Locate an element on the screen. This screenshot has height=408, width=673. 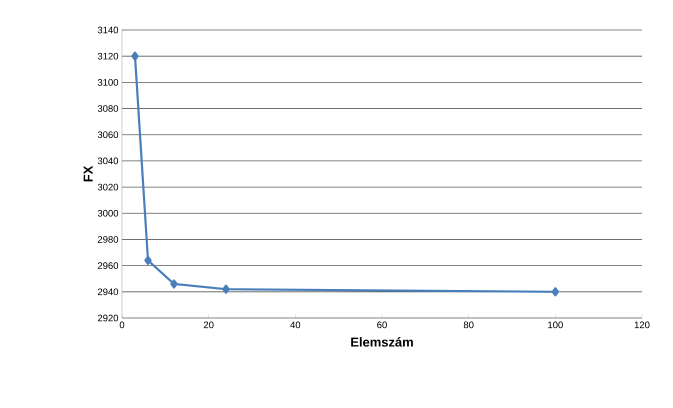
x-tick-label: 60 is located at coordinates (382, 325).